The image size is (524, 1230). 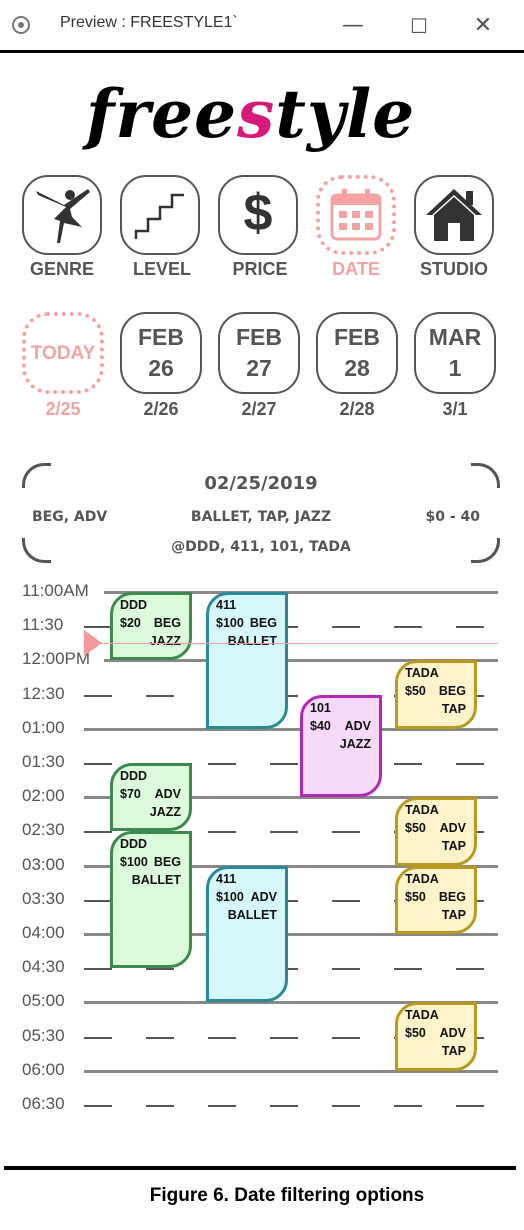 What do you see at coordinates (63, 409) in the screenshot?
I see `date-label-today: 2/25` at bounding box center [63, 409].